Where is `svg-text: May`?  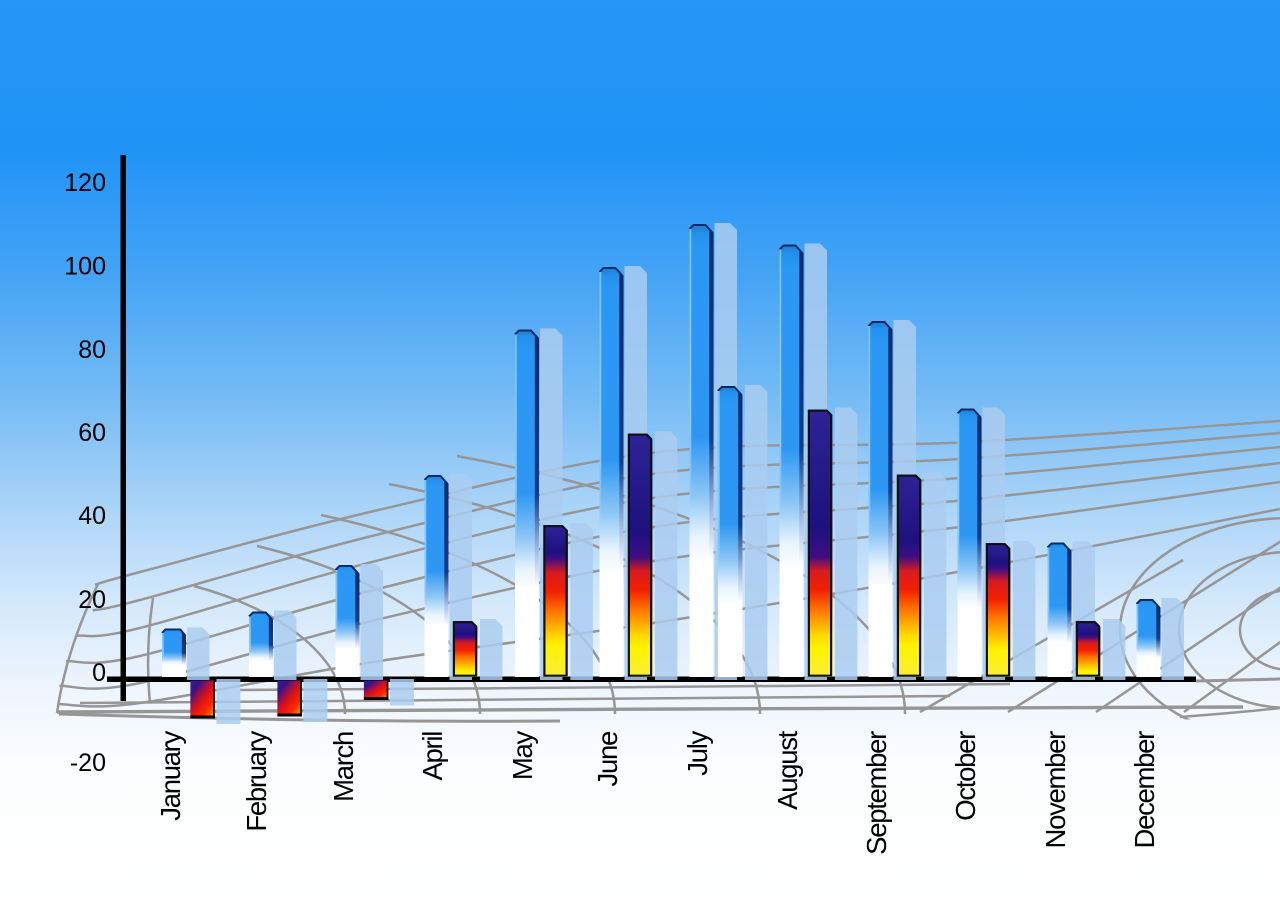
svg-text: May is located at coordinates (522, 755).